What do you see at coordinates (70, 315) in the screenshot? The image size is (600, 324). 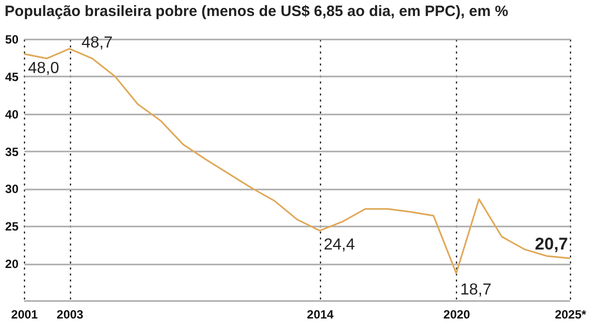 I see `x-tick-label: 2003` at bounding box center [70, 315].